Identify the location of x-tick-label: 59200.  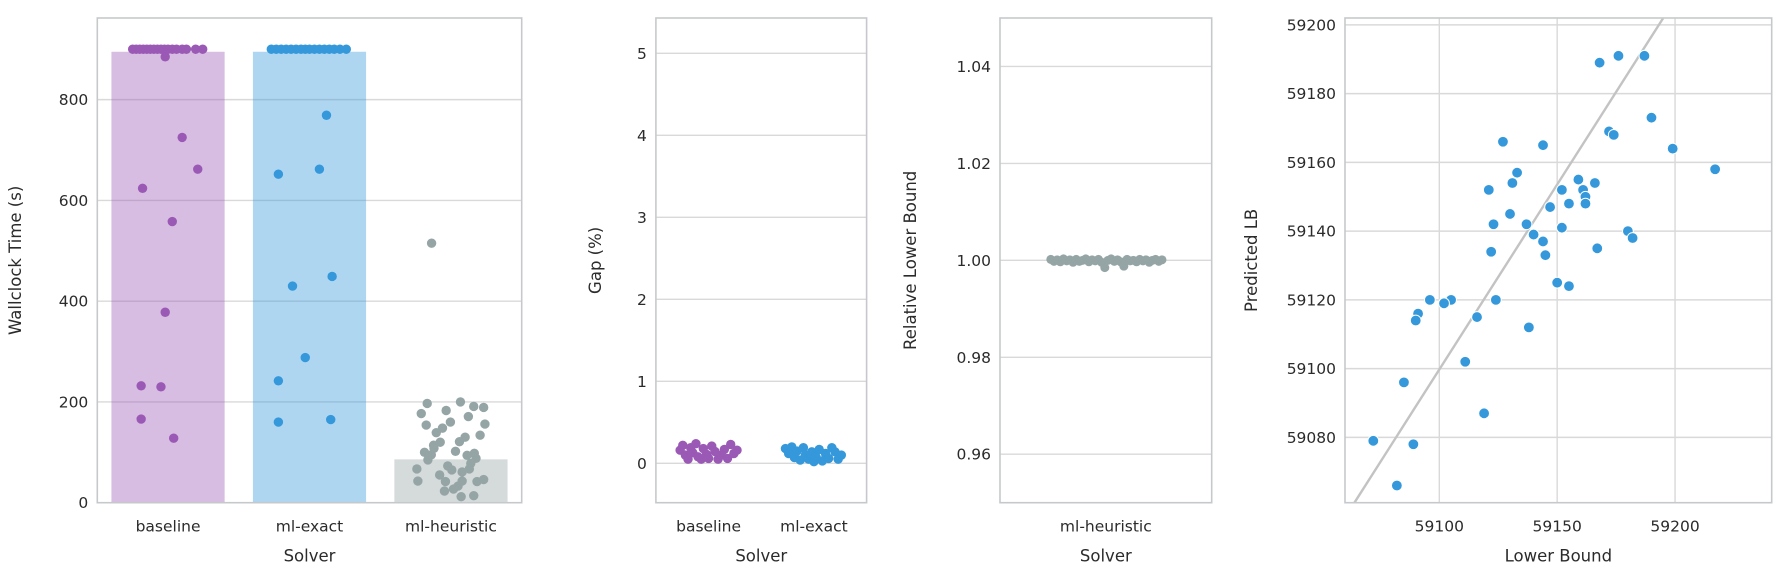
(1674, 527).